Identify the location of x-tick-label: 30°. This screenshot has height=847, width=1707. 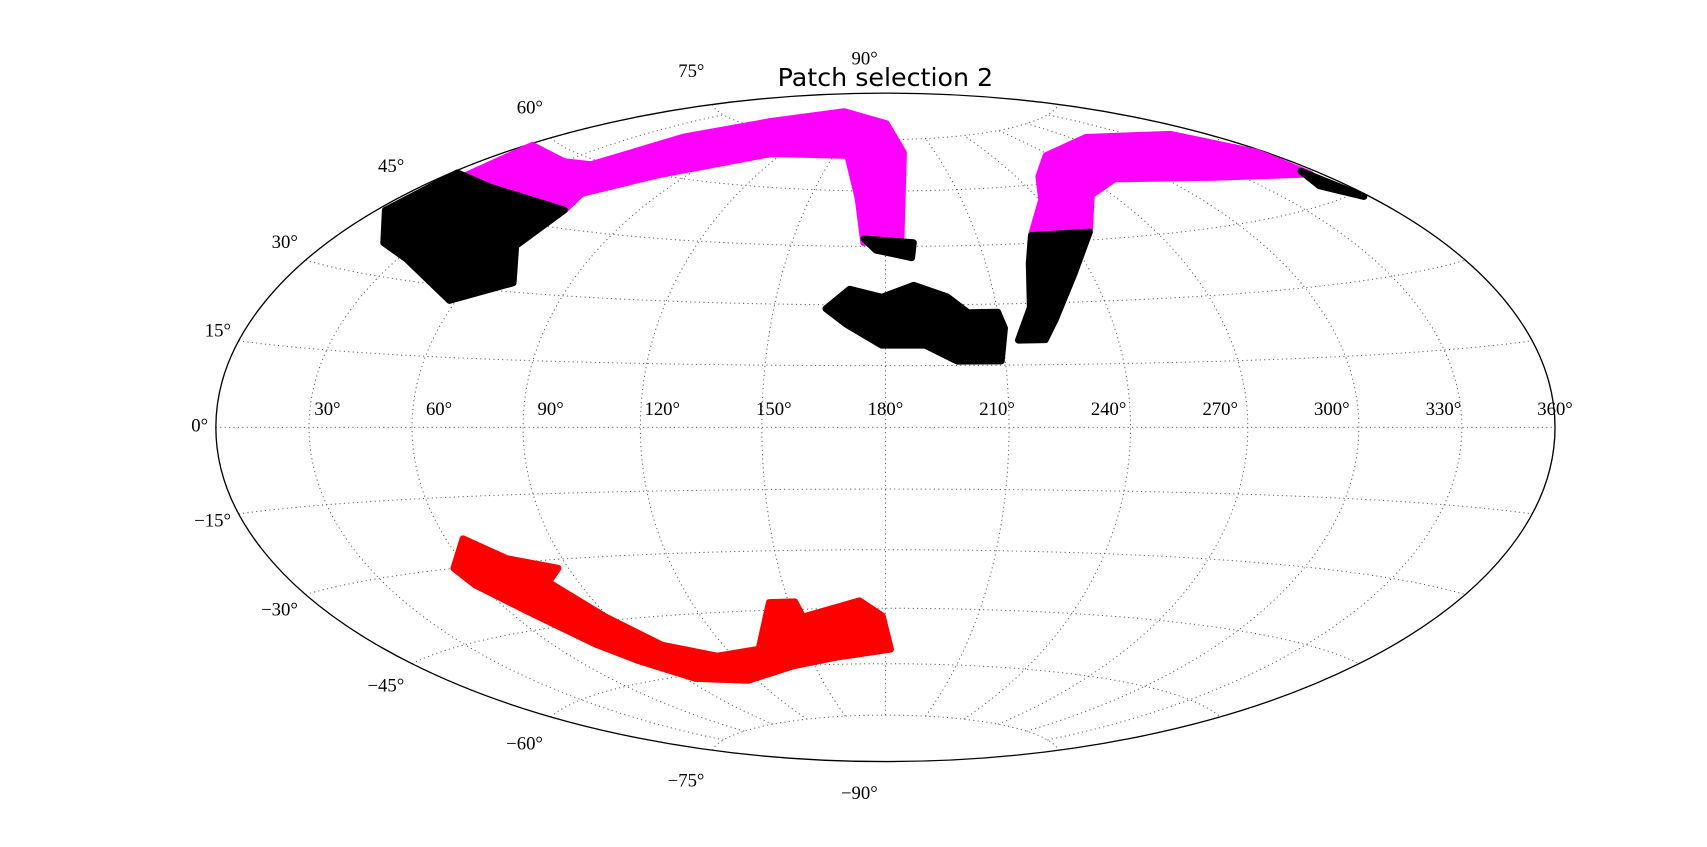
(327, 409).